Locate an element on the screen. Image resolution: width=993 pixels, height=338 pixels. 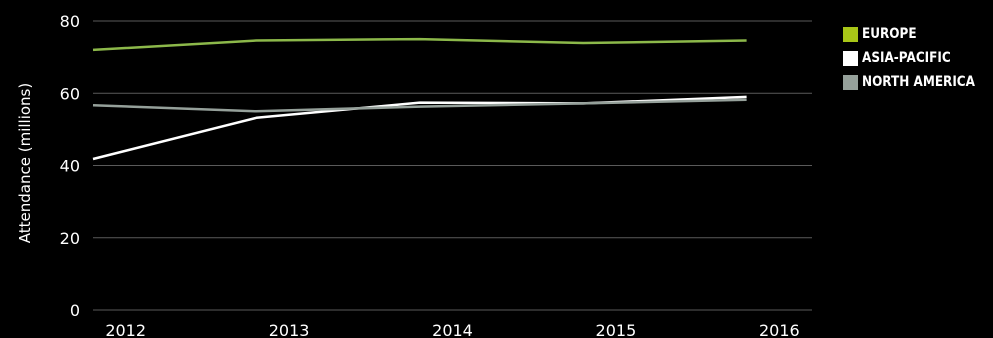
y-tick-label: 20 is located at coordinates (70, 238).